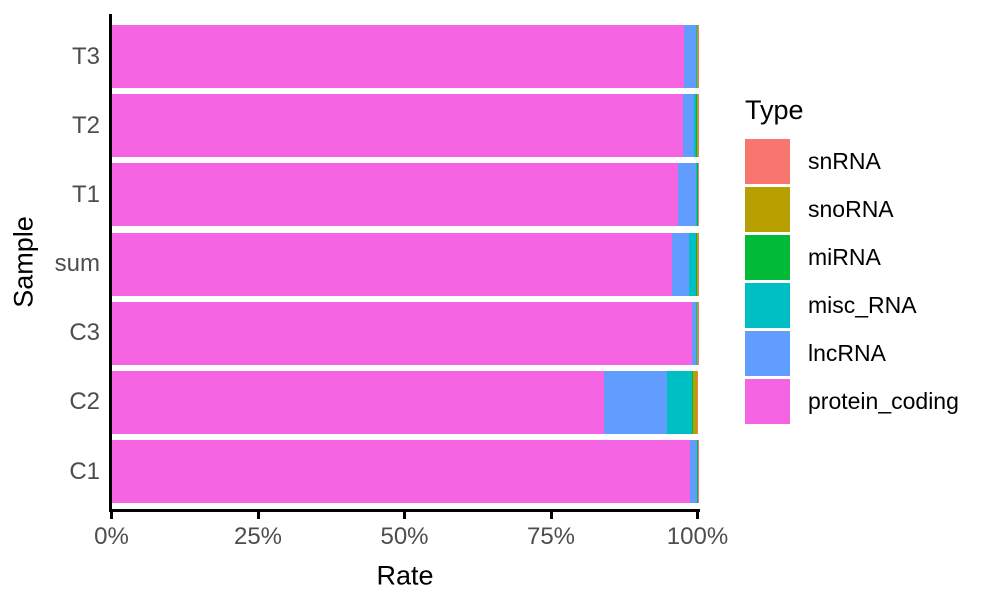 The width and height of the screenshot is (1000, 600). Describe the element at coordinates (883, 401) in the screenshot. I see `legend-label-protein_coding: protein_coding` at that location.